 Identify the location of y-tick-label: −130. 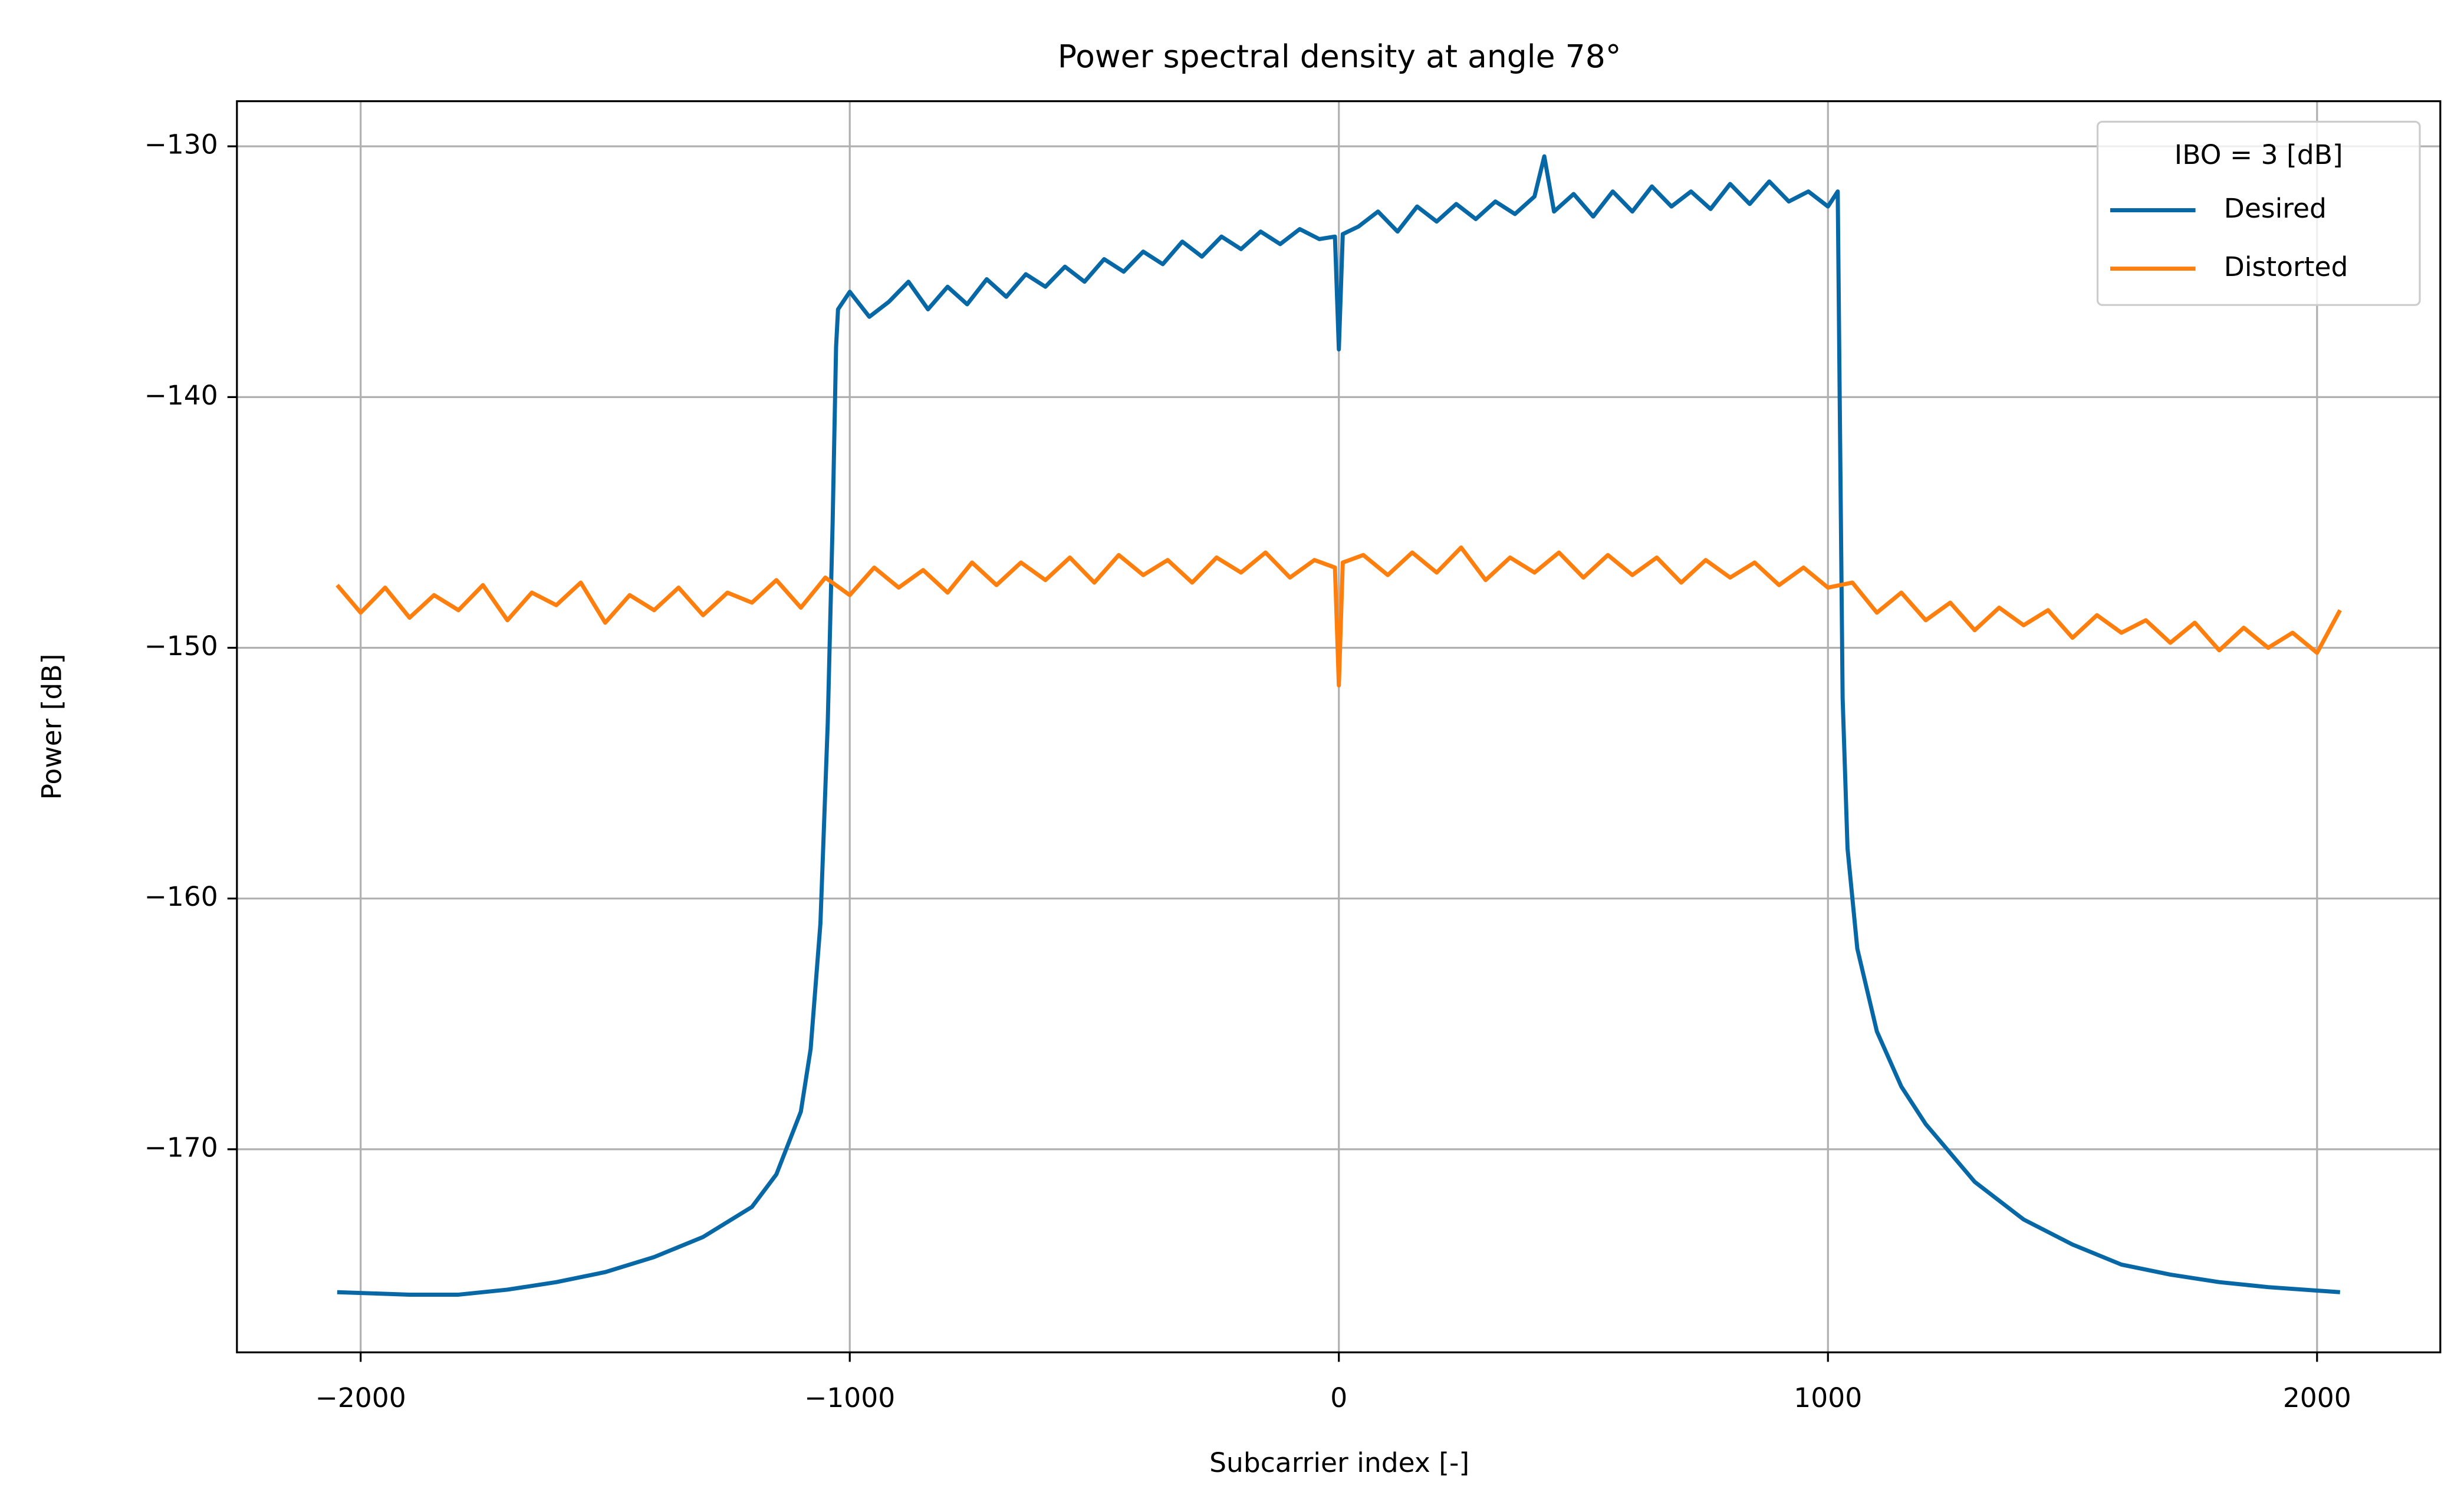
(181, 144).